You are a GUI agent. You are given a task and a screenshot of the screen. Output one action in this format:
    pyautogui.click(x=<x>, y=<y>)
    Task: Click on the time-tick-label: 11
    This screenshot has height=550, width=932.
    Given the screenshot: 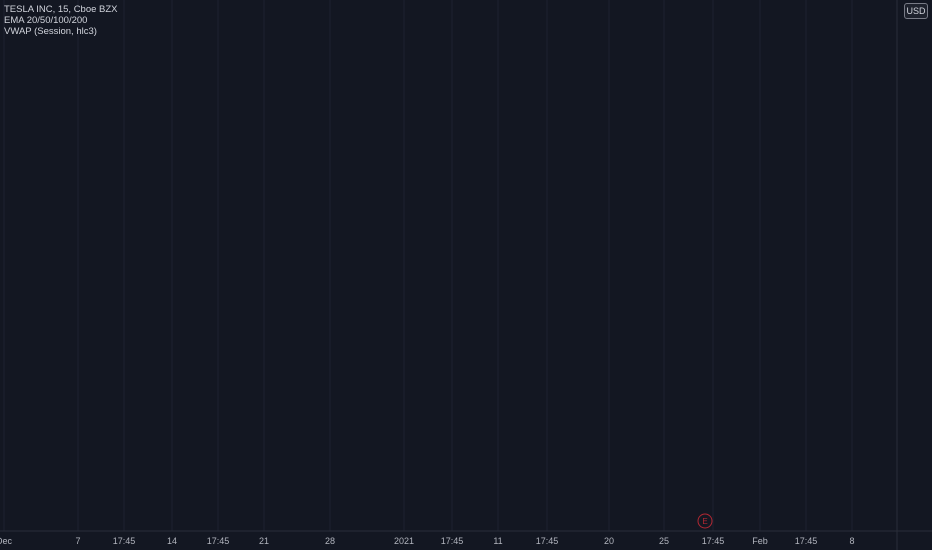 What is the action you would take?
    pyautogui.click(x=497, y=541)
    